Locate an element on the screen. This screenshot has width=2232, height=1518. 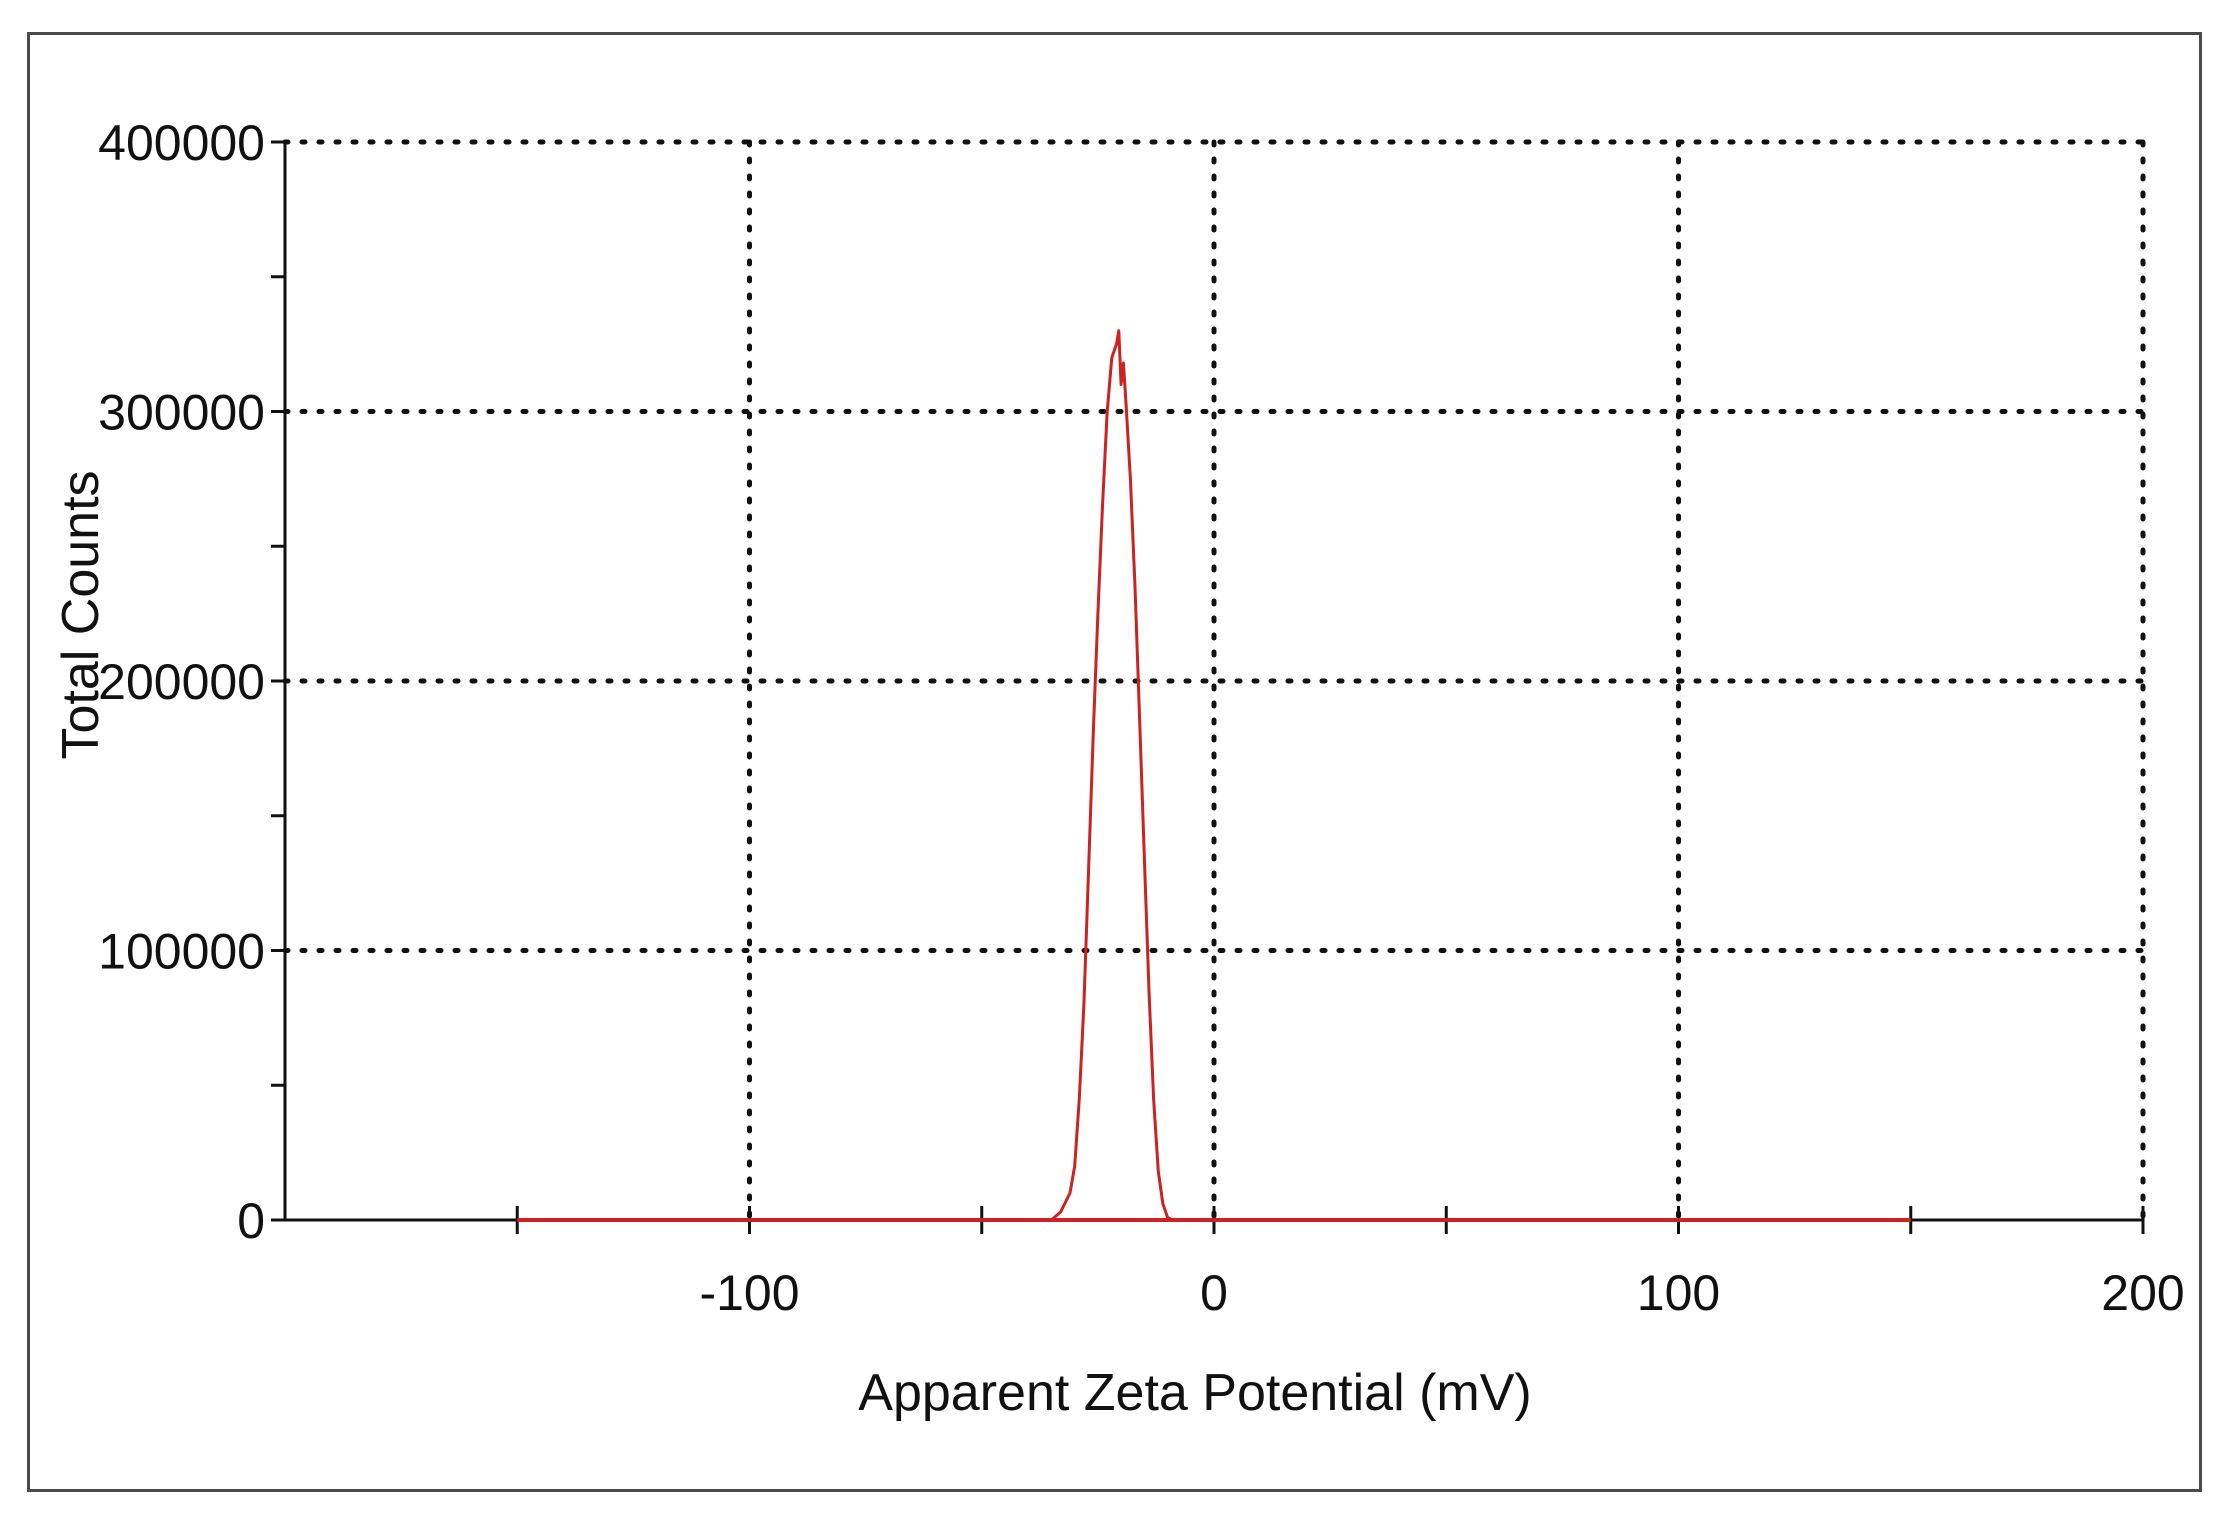
y-tick-label: 300000 is located at coordinates (181, 413).